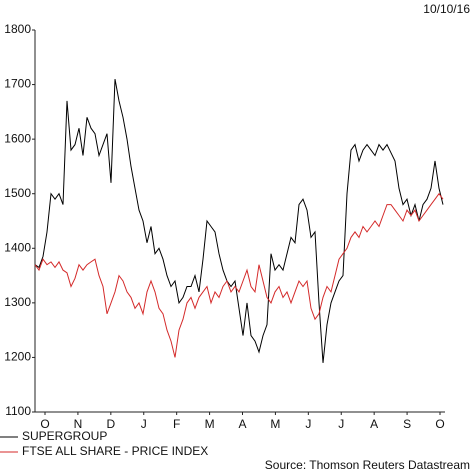  What do you see at coordinates (110, 424) in the screenshot?
I see `x-tick-label: D` at bounding box center [110, 424].